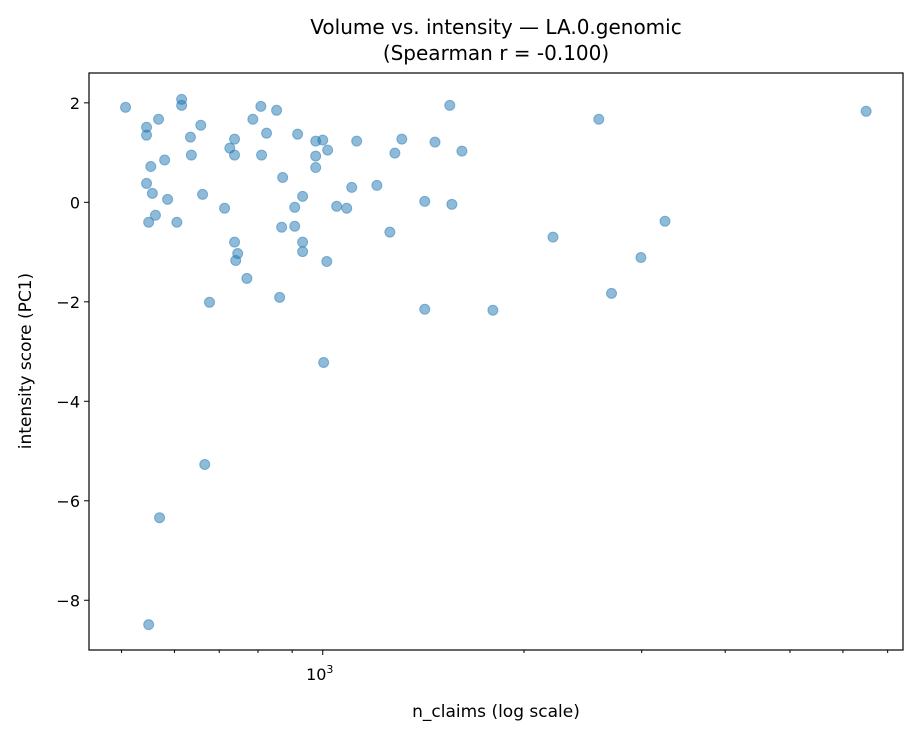  What do you see at coordinates (68, 401) in the screenshot?
I see `y-tick-label: −4` at bounding box center [68, 401].